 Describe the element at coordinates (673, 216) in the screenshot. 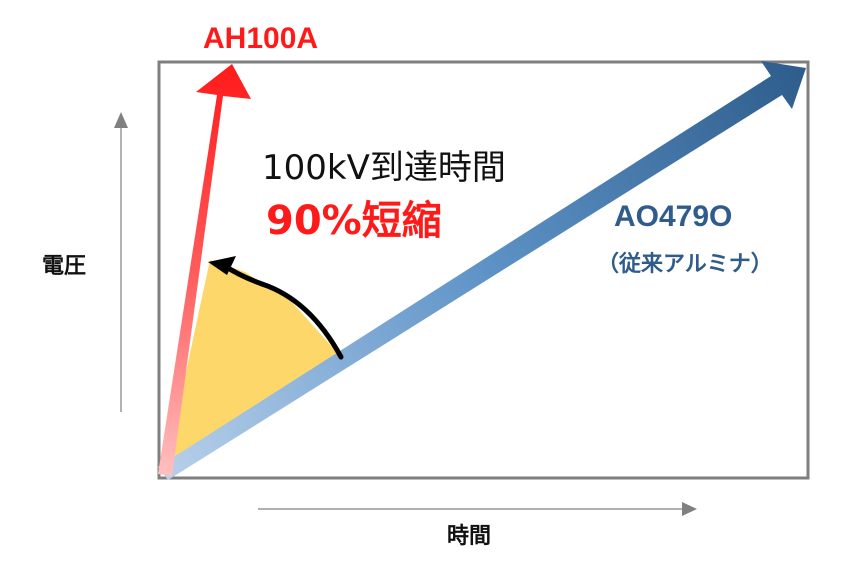

I see `ao479o-label: AO479O` at that location.